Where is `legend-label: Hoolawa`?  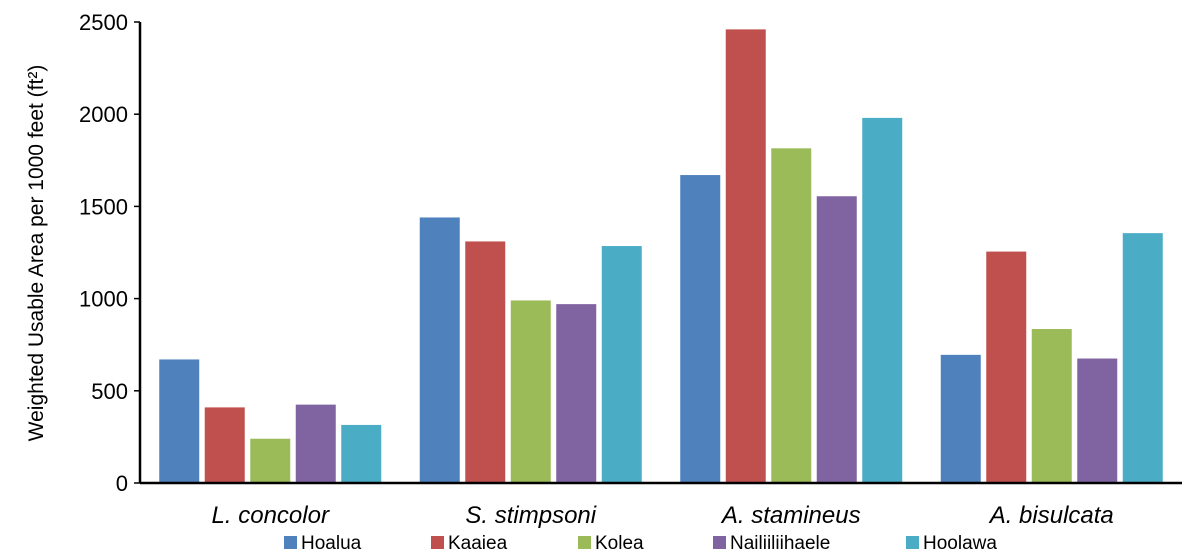 legend-label: Hoolawa is located at coordinates (960, 543).